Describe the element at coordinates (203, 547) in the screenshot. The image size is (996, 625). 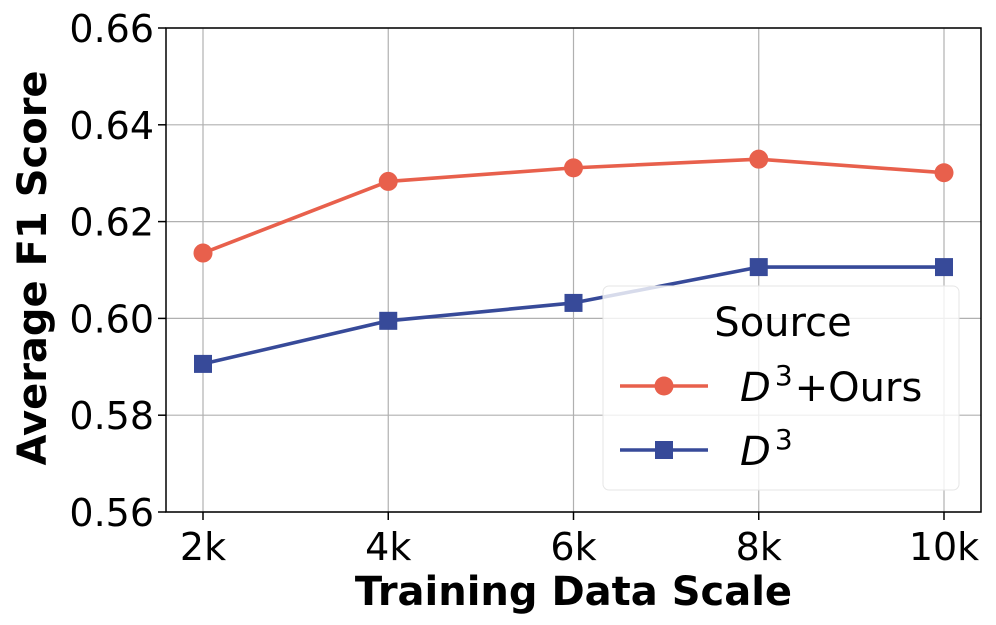
I see `x-tick-label: 2k` at that location.